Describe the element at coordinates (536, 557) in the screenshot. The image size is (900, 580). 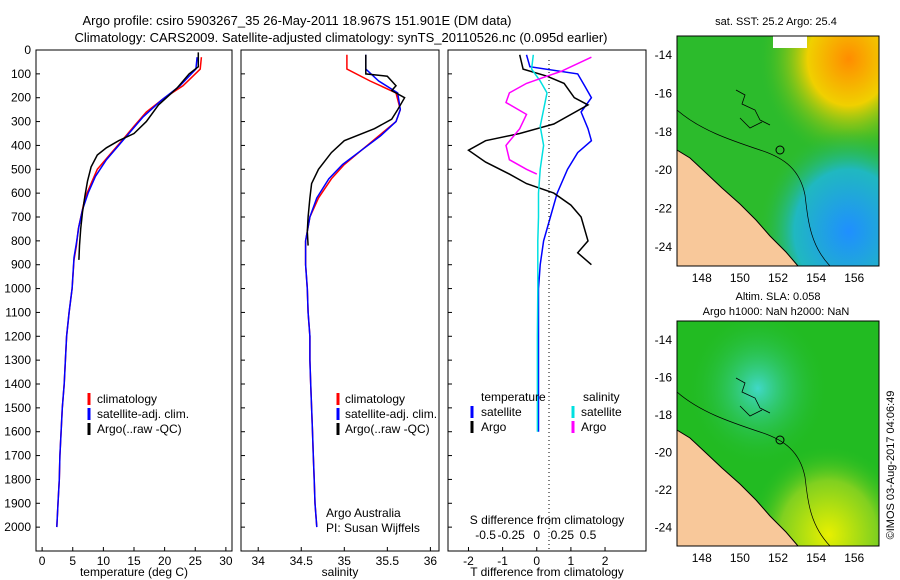
I see `difference-x-ticks: -2 -1 0 1 2` at that location.